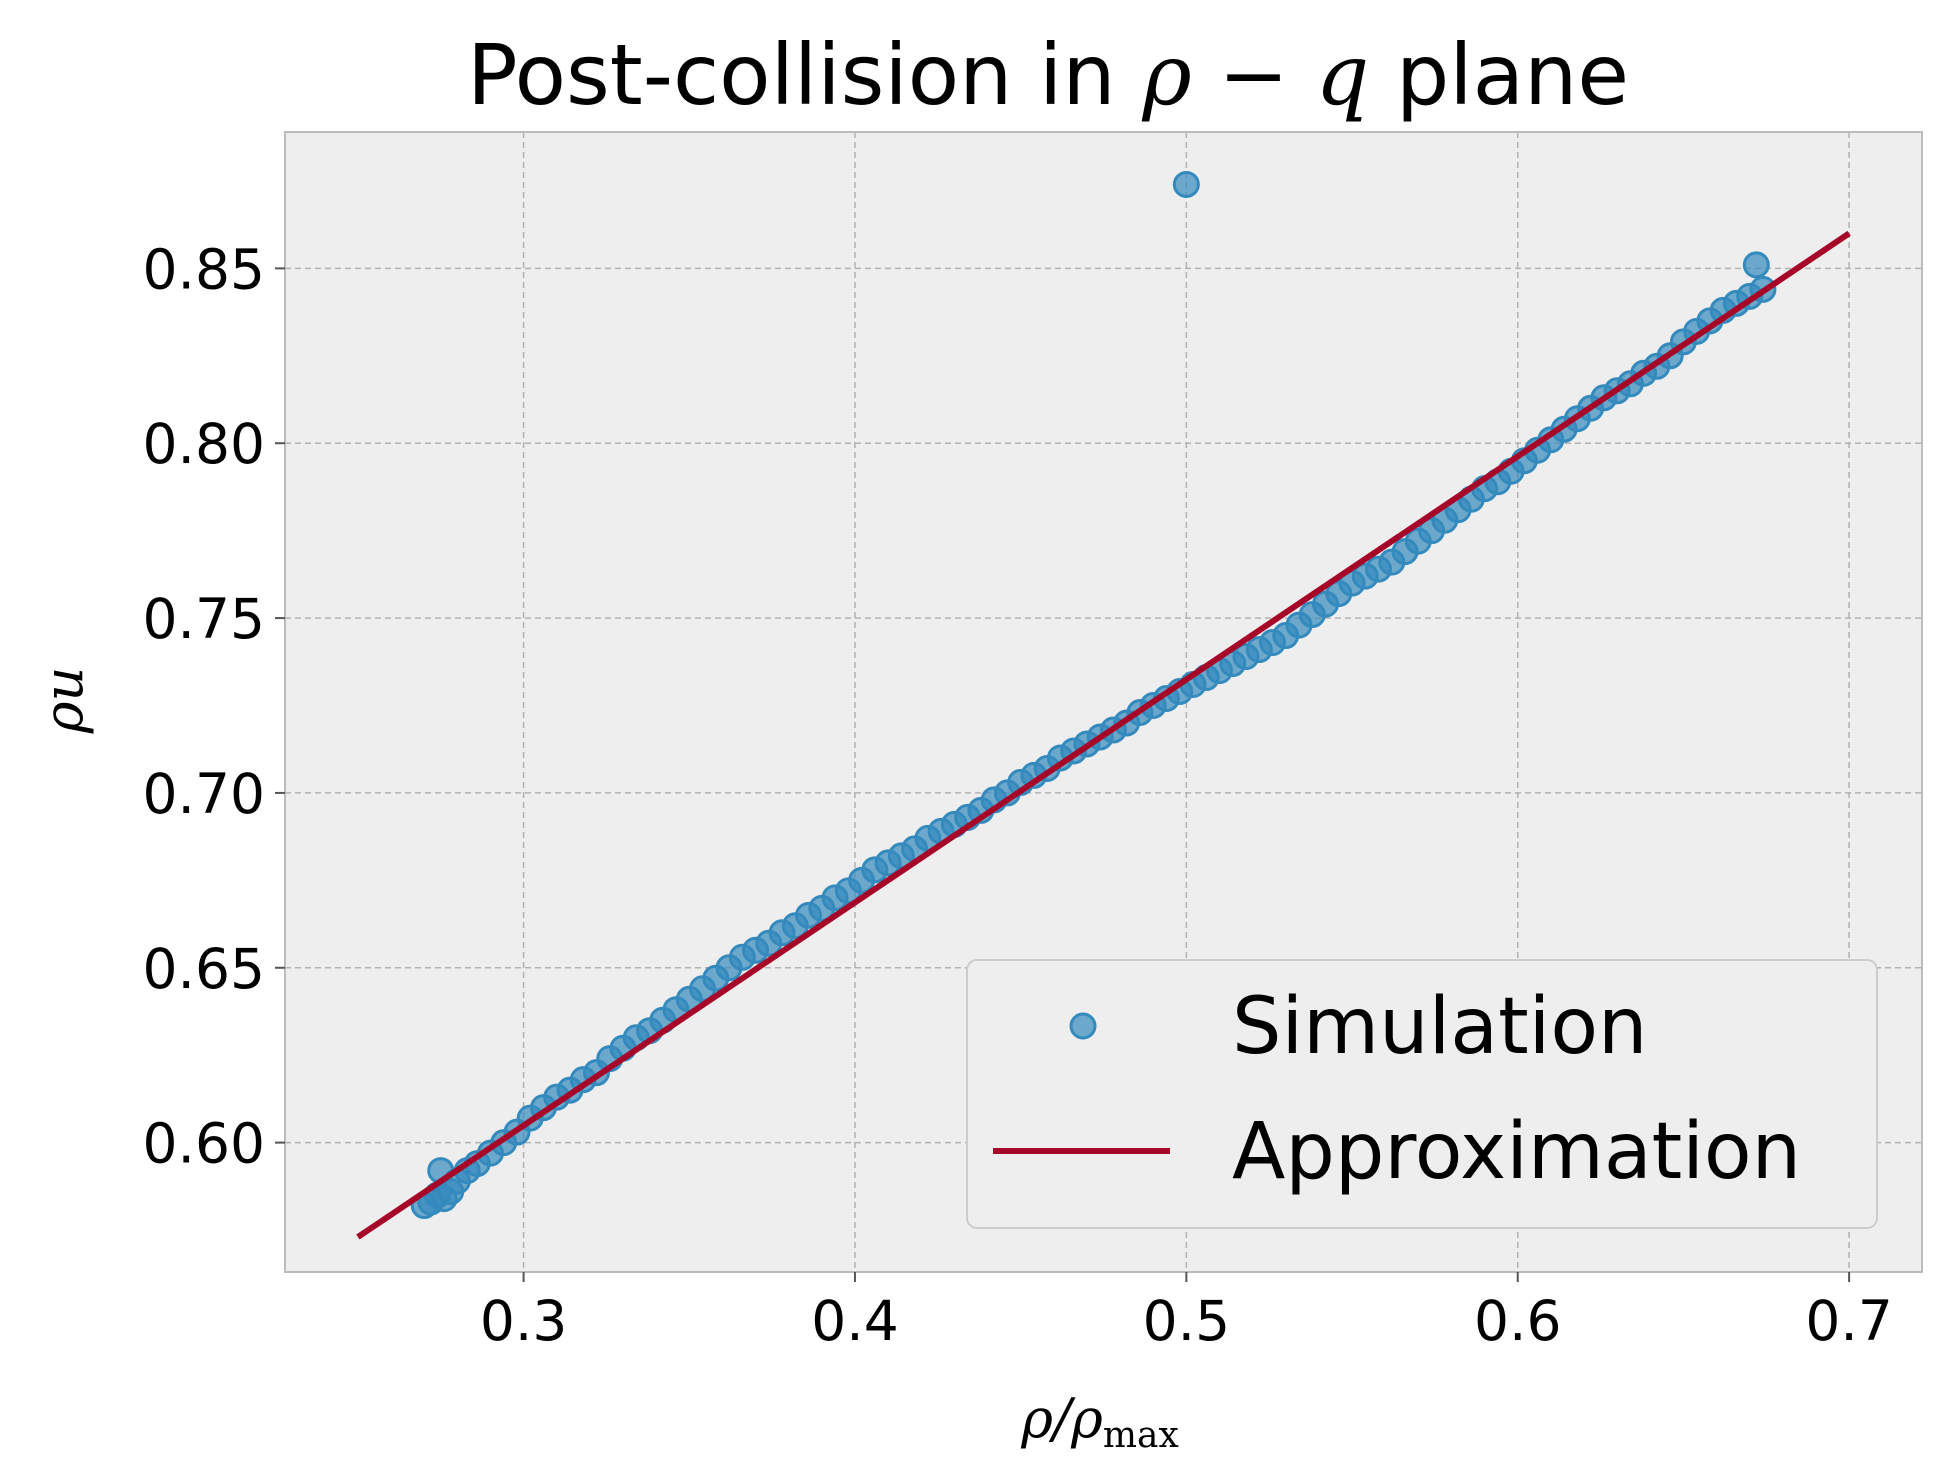 This screenshot has width=1940, height=1471. I want to click on title-suffix: plane, so click(1499, 75).